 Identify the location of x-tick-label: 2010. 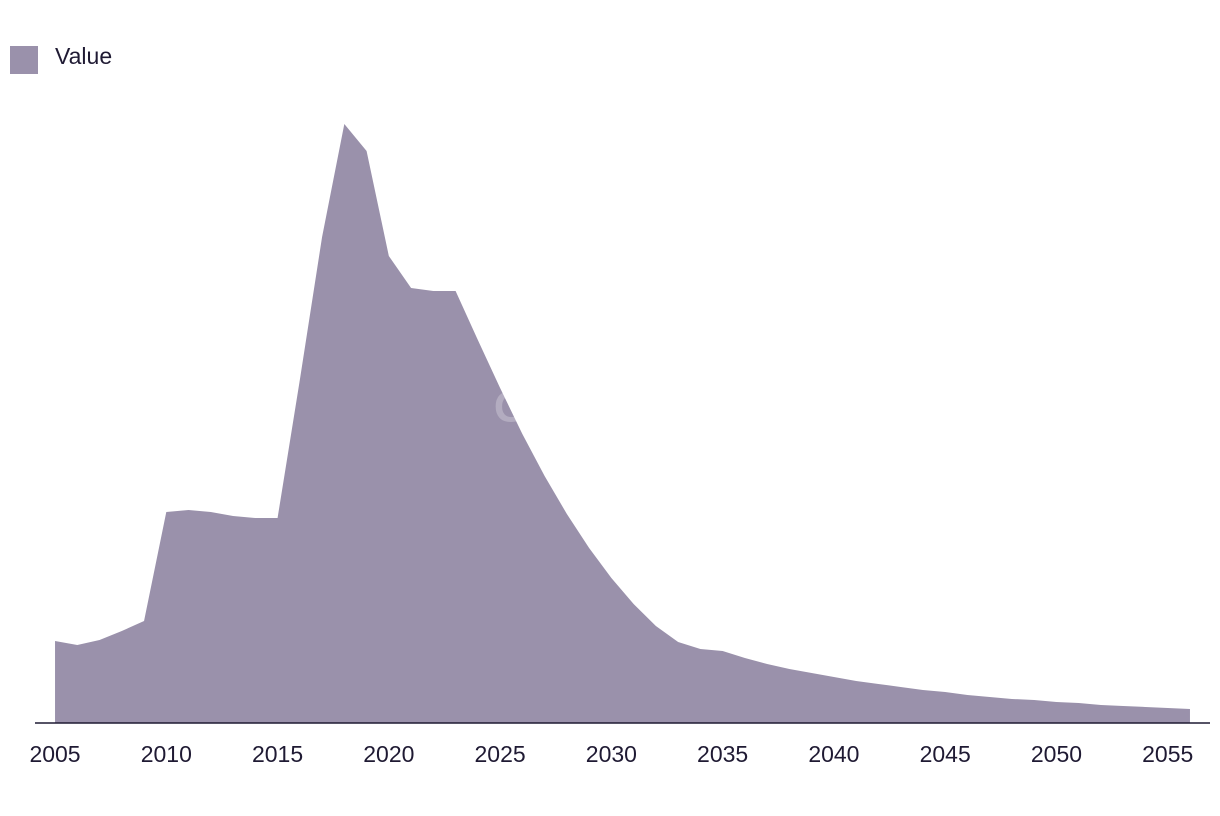
(166, 754).